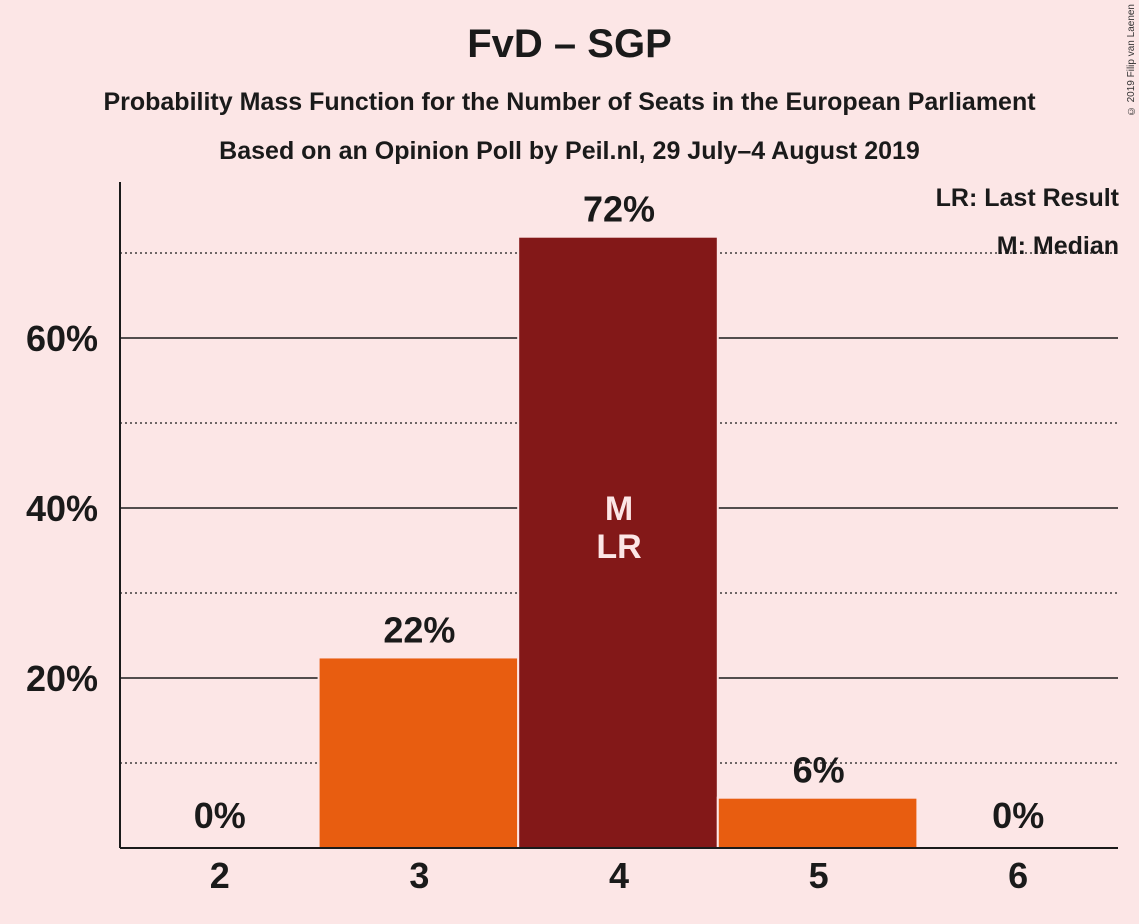 Image resolution: width=1139 pixels, height=924 pixels. What do you see at coordinates (62, 508) in the screenshot?
I see `y-tick-label: 40%` at bounding box center [62, 508].